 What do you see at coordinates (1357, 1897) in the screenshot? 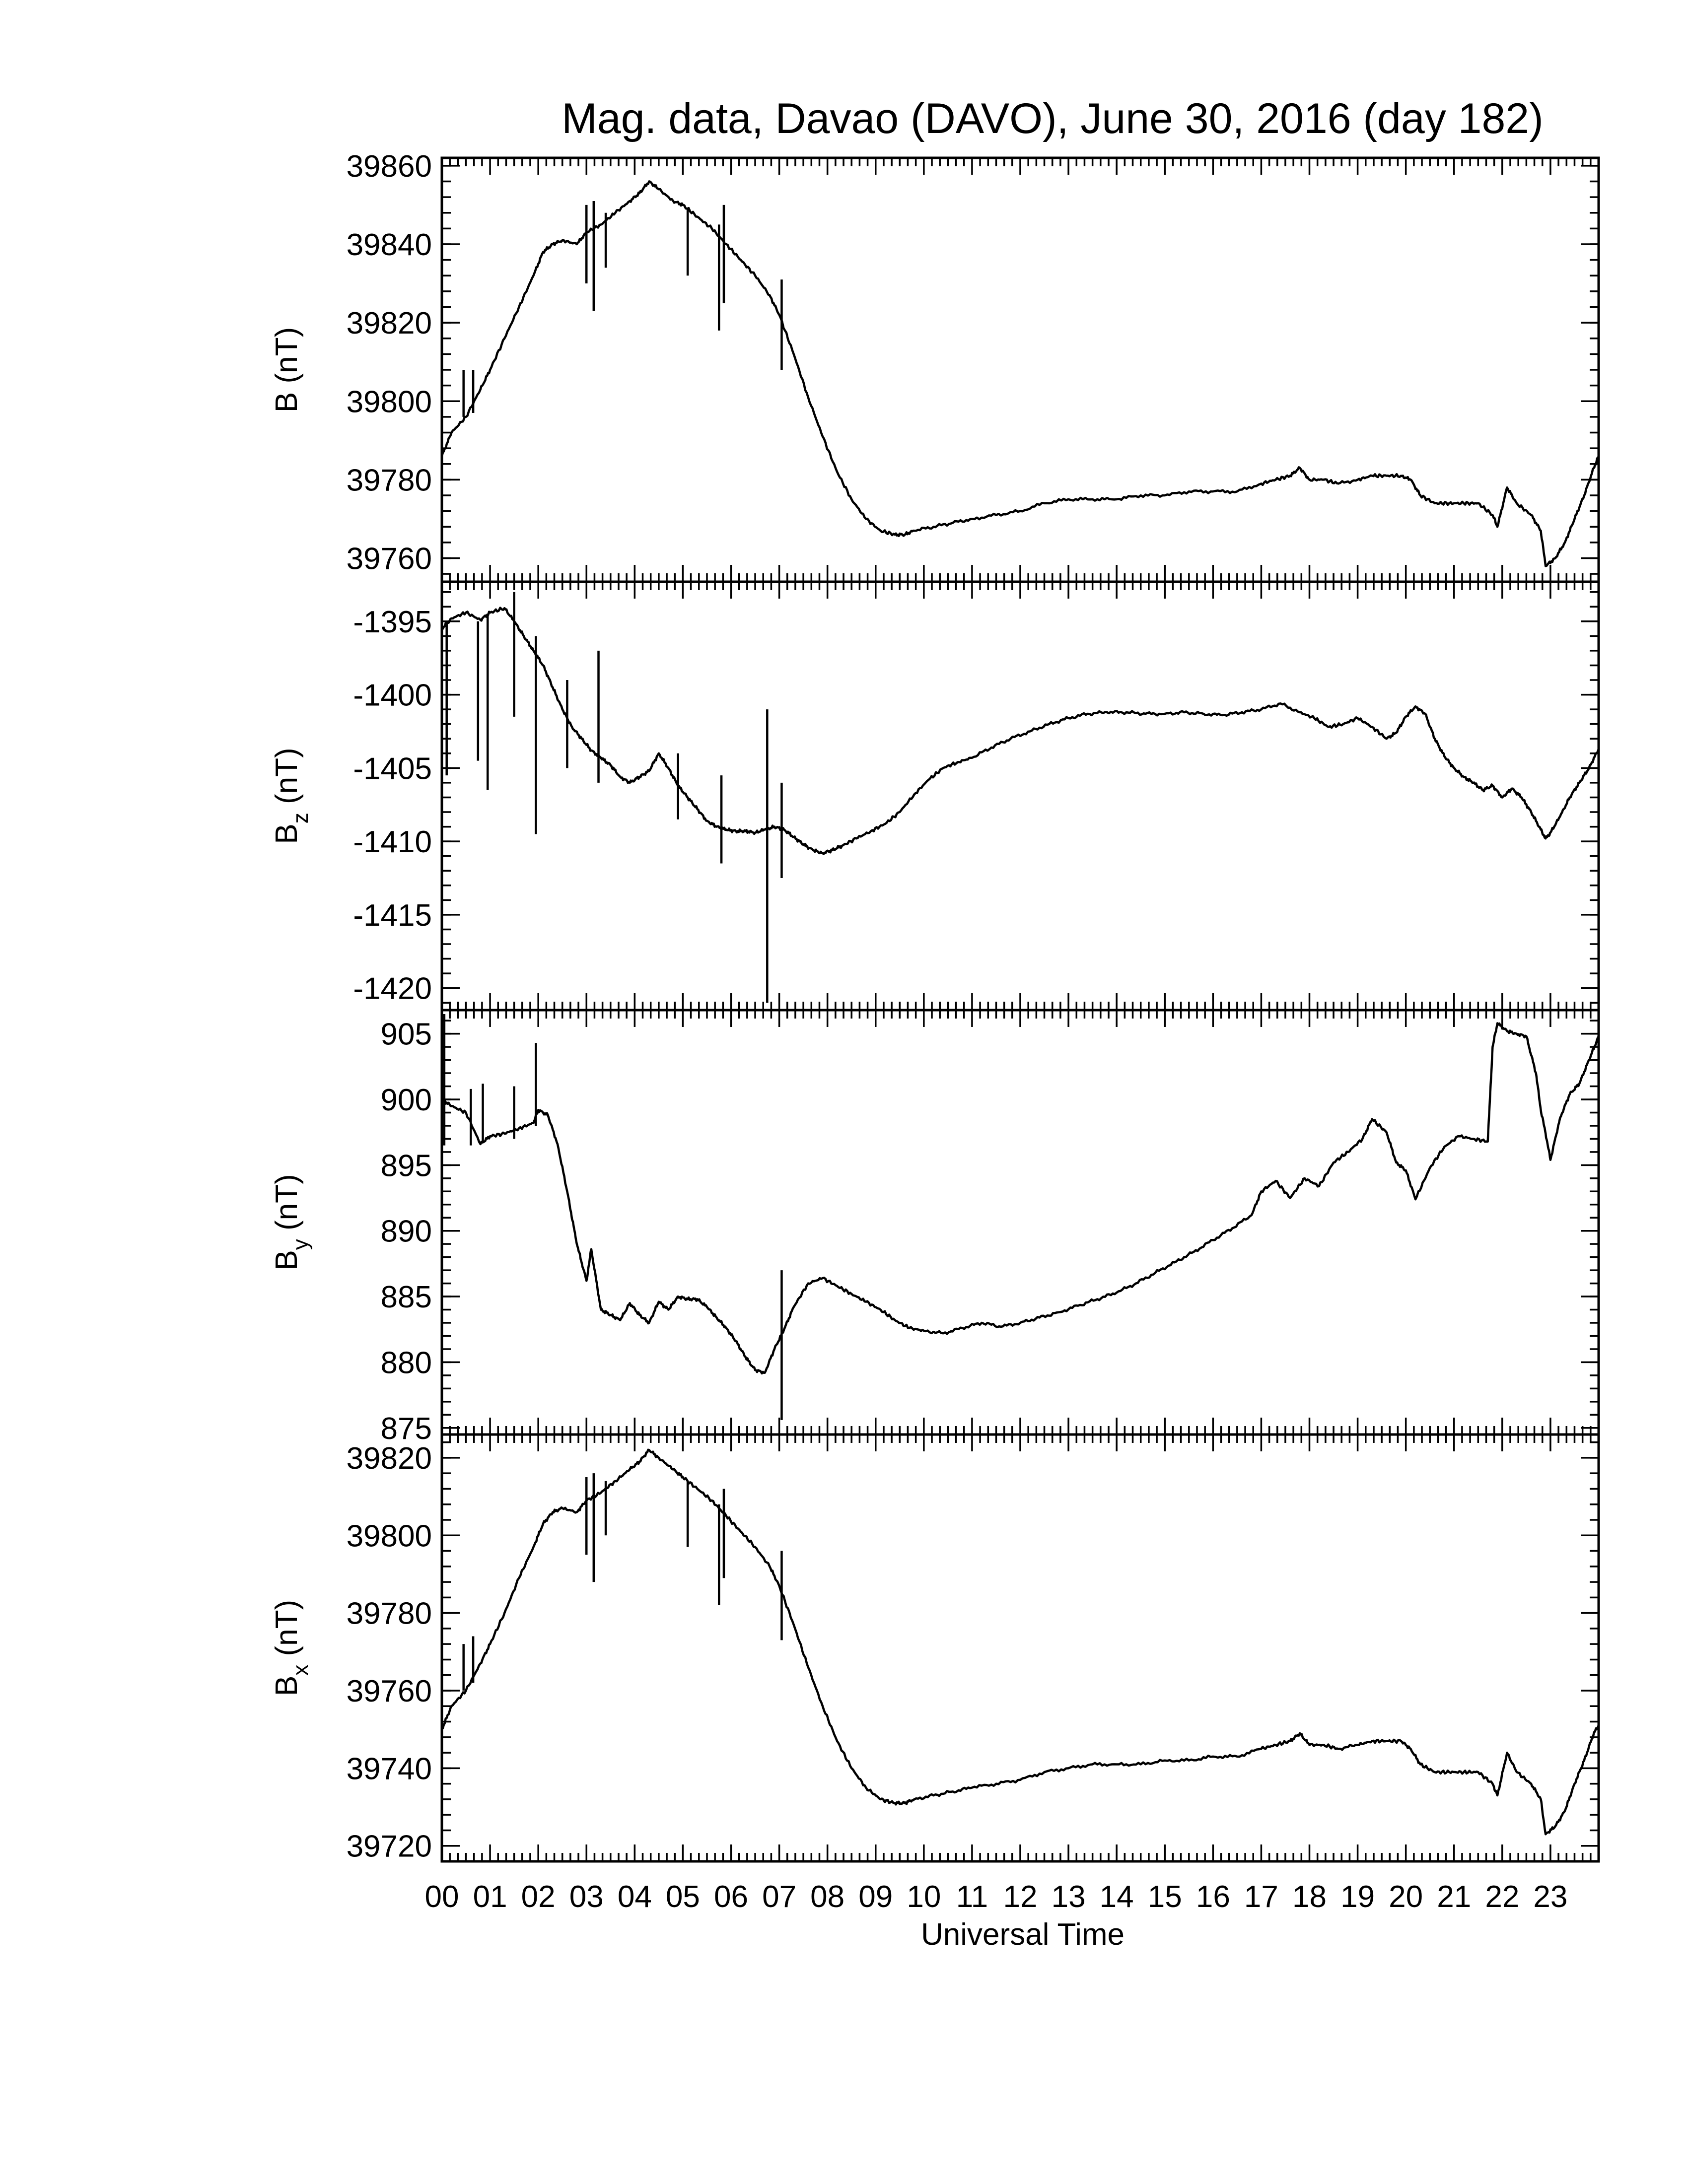
I see `x-tick-label: 19` at bounding box center [1357, 1897].